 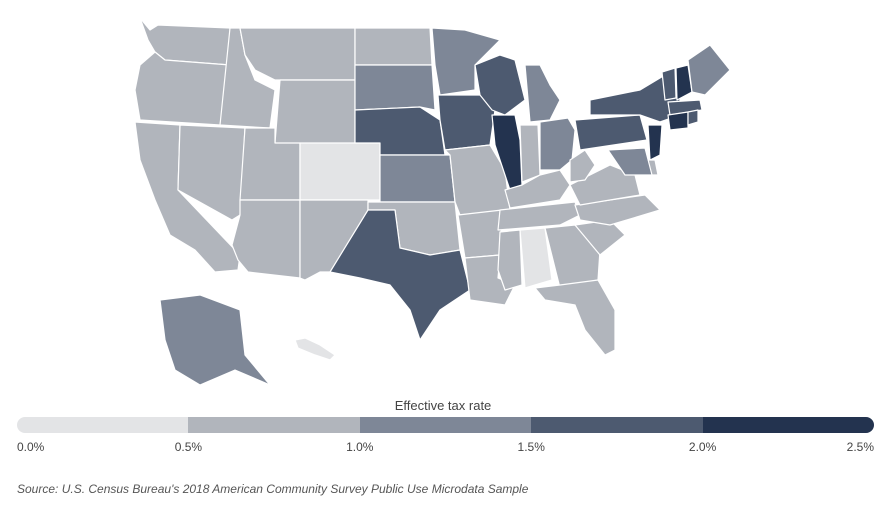 What do you see at coordinates (443, 405) in the screenshot?
I see `legend-title: Effective tax rate` at bounding box center [443, 405].